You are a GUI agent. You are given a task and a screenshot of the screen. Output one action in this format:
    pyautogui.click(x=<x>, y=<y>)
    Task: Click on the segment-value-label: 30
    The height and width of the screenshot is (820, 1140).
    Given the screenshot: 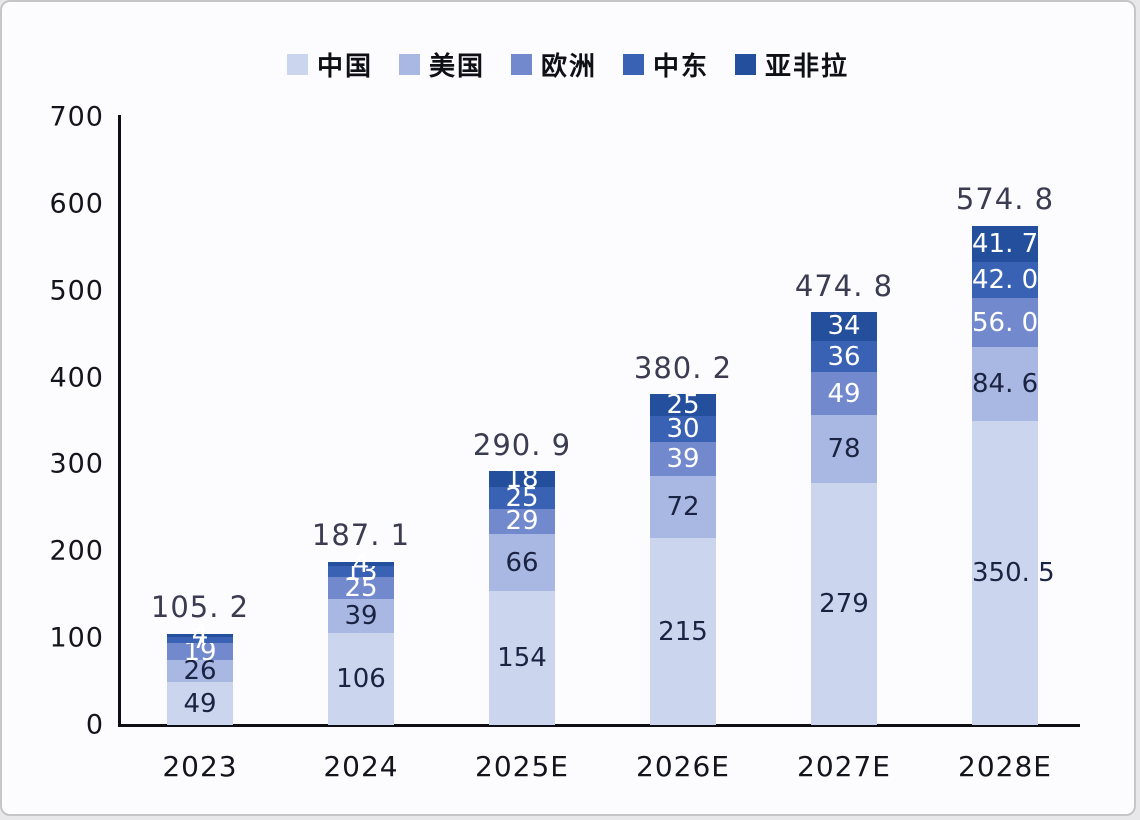 What is the action you would take?
    pyautogui.click(x=683, y=428)
    